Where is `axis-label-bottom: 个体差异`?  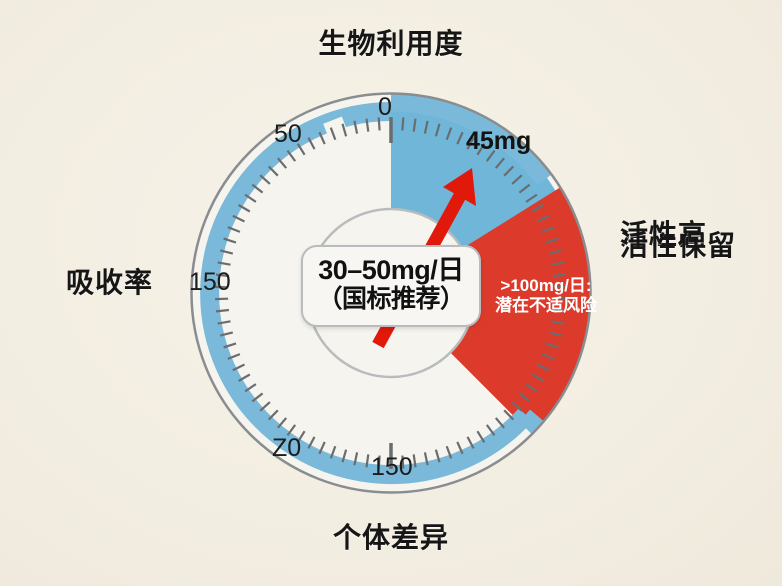 axis-label-bottom: 个体差异 is located at coordinates (390, 537).